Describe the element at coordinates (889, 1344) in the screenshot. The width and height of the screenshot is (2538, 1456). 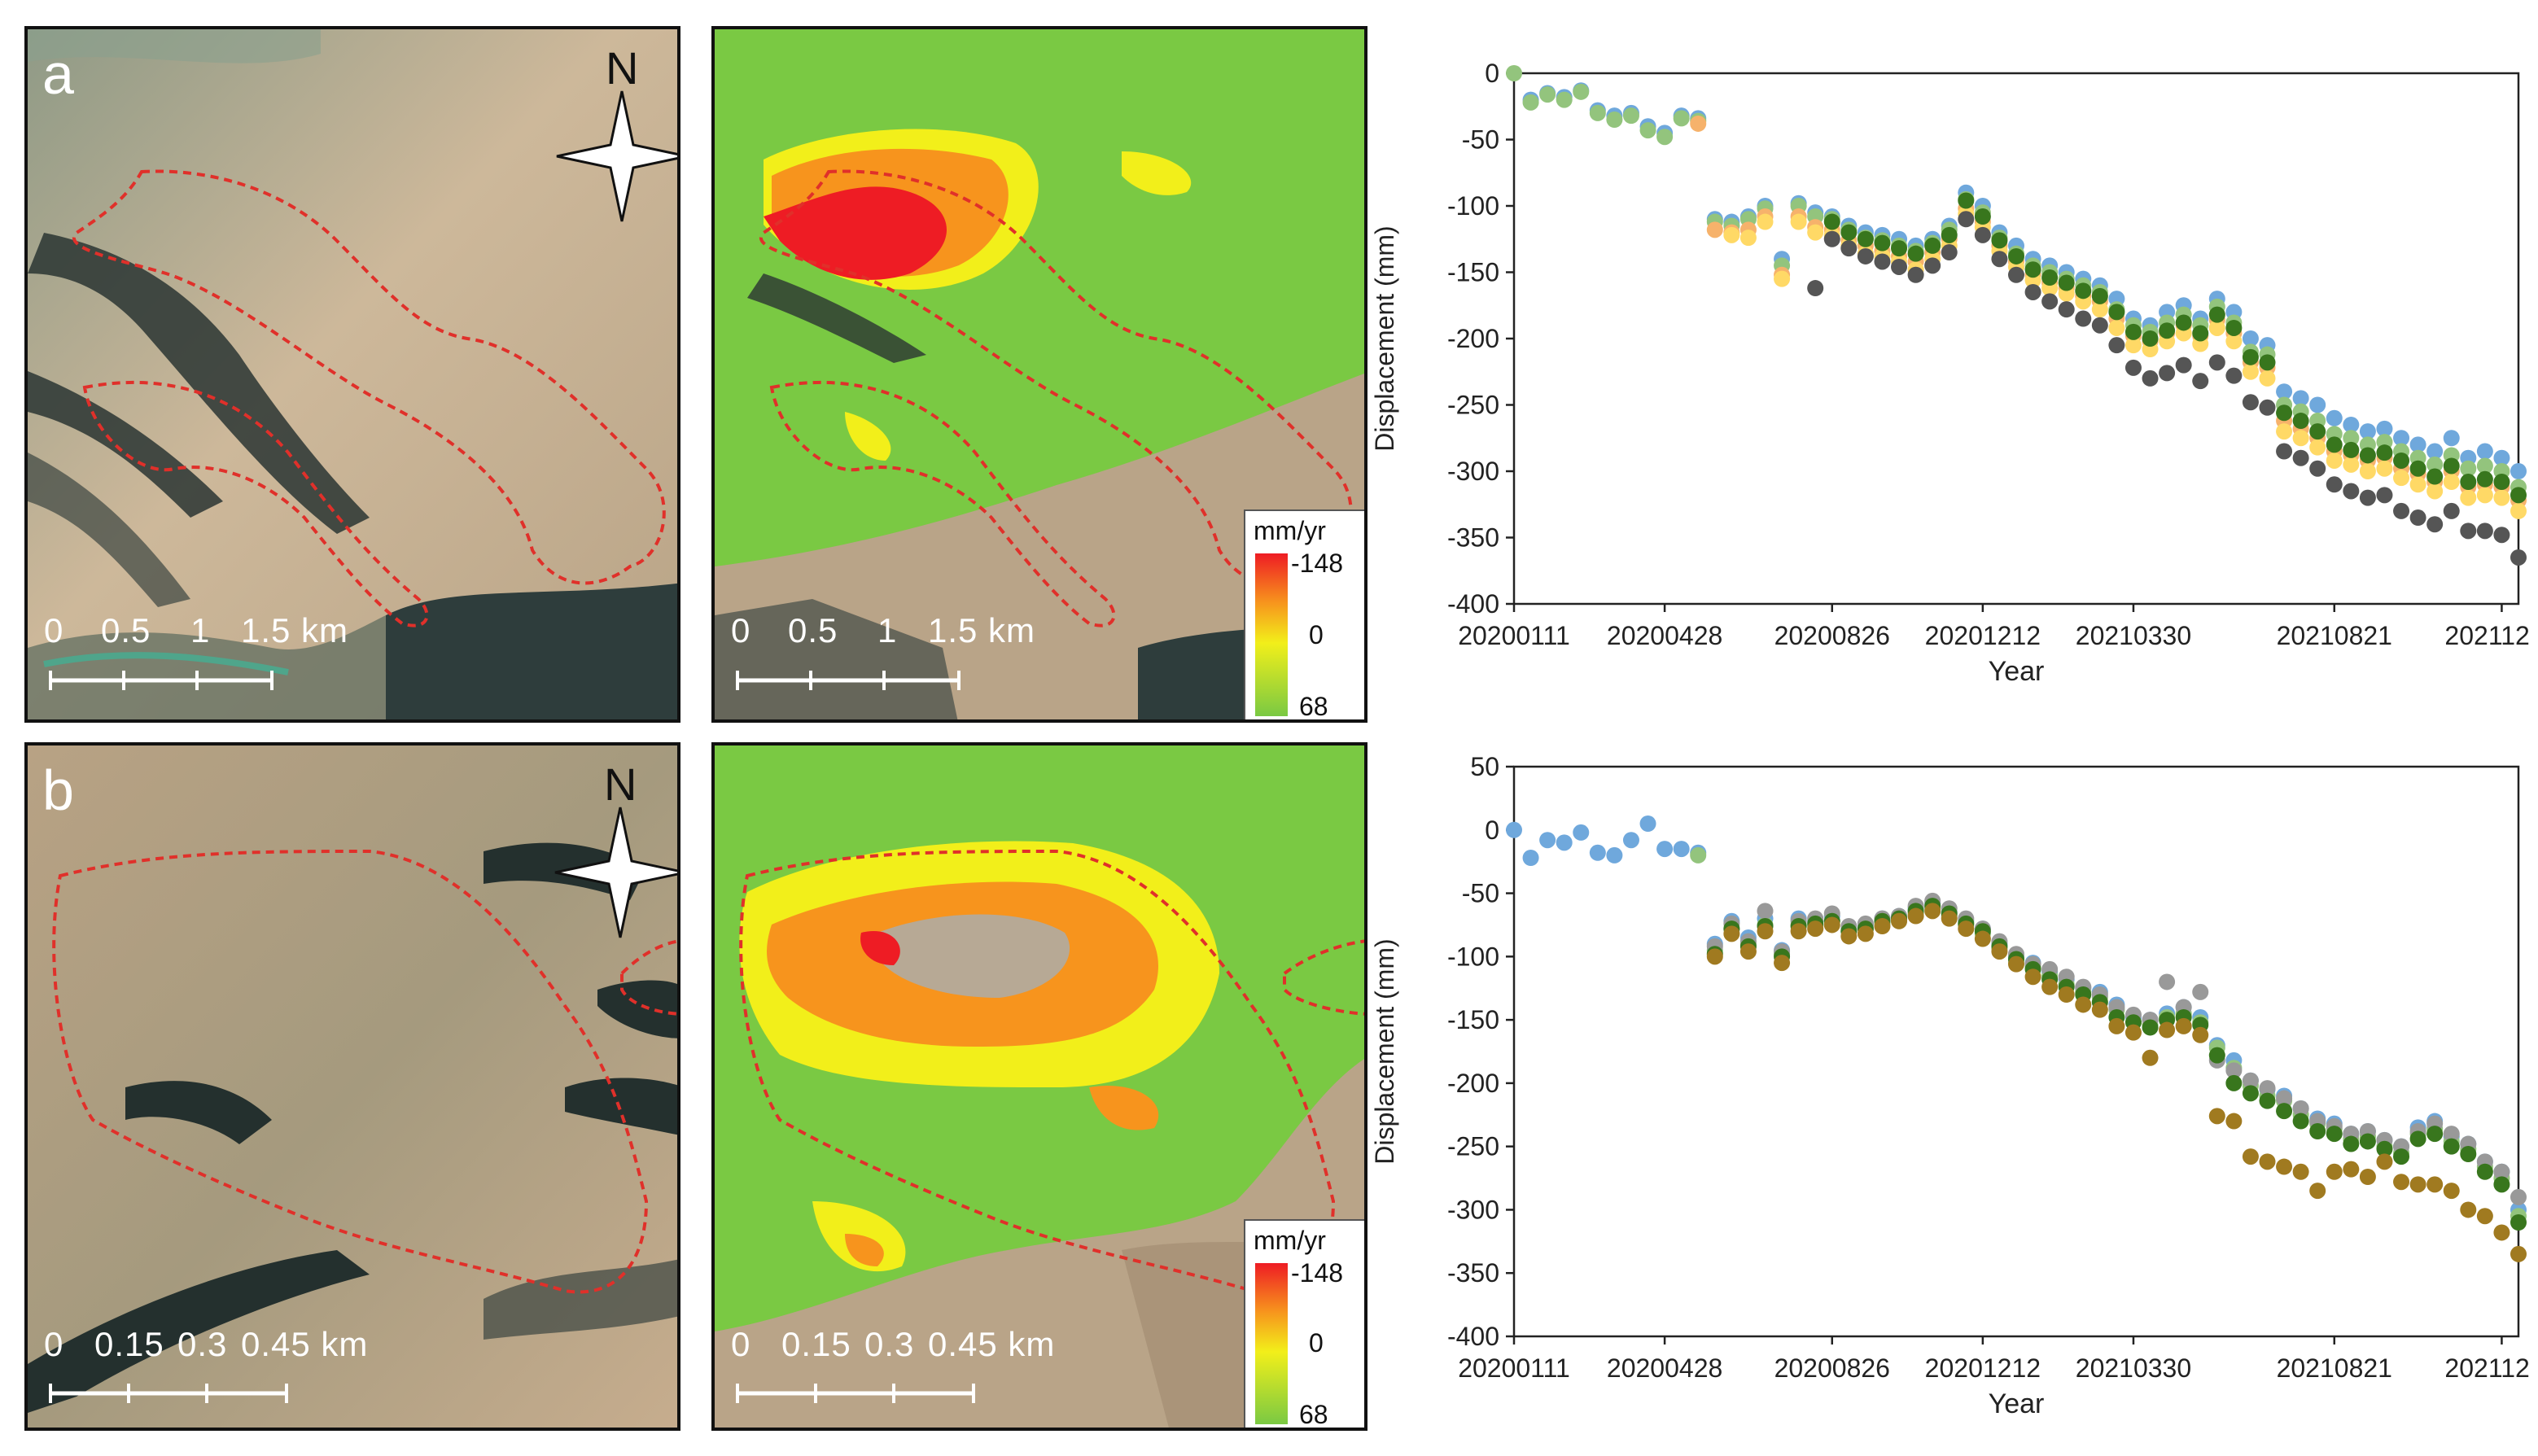
I see `scale-label-b-def-2: 0.3` at that location.